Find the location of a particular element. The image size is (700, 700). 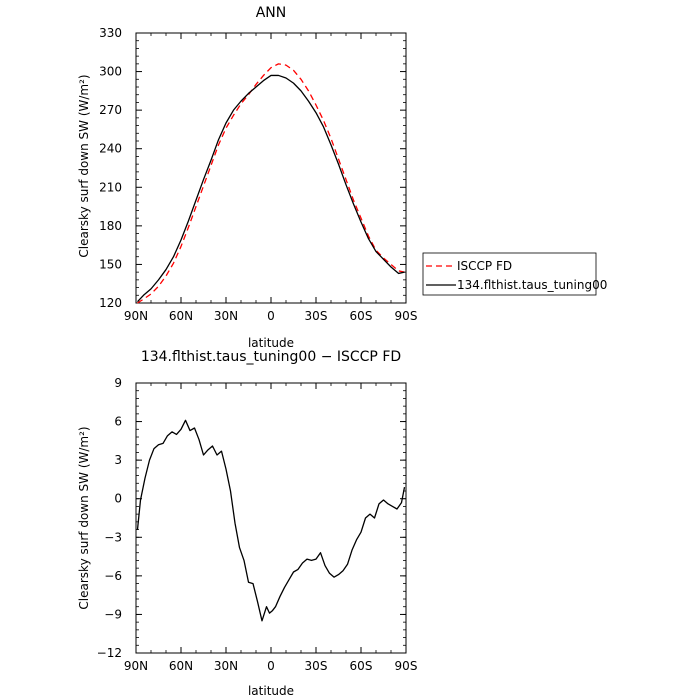

bottom-chart-y-tick-label: 3 is located at coordinates (118, 460).